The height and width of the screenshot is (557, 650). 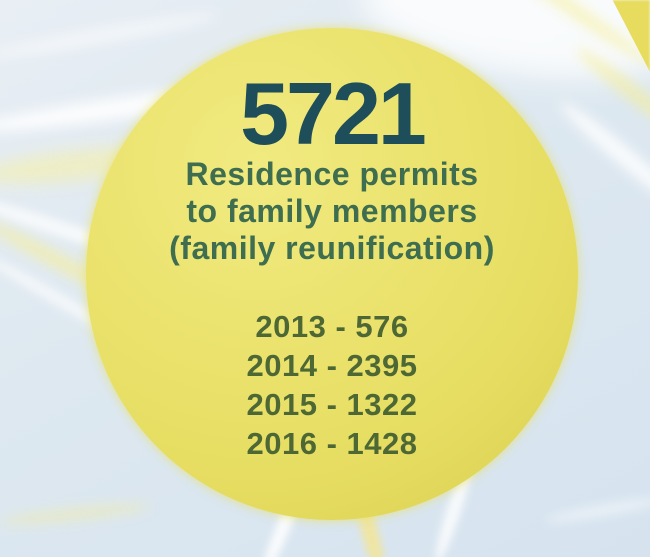 I want to click on year-stat-line: 2014 - 2395, so click(x=332, y=365).